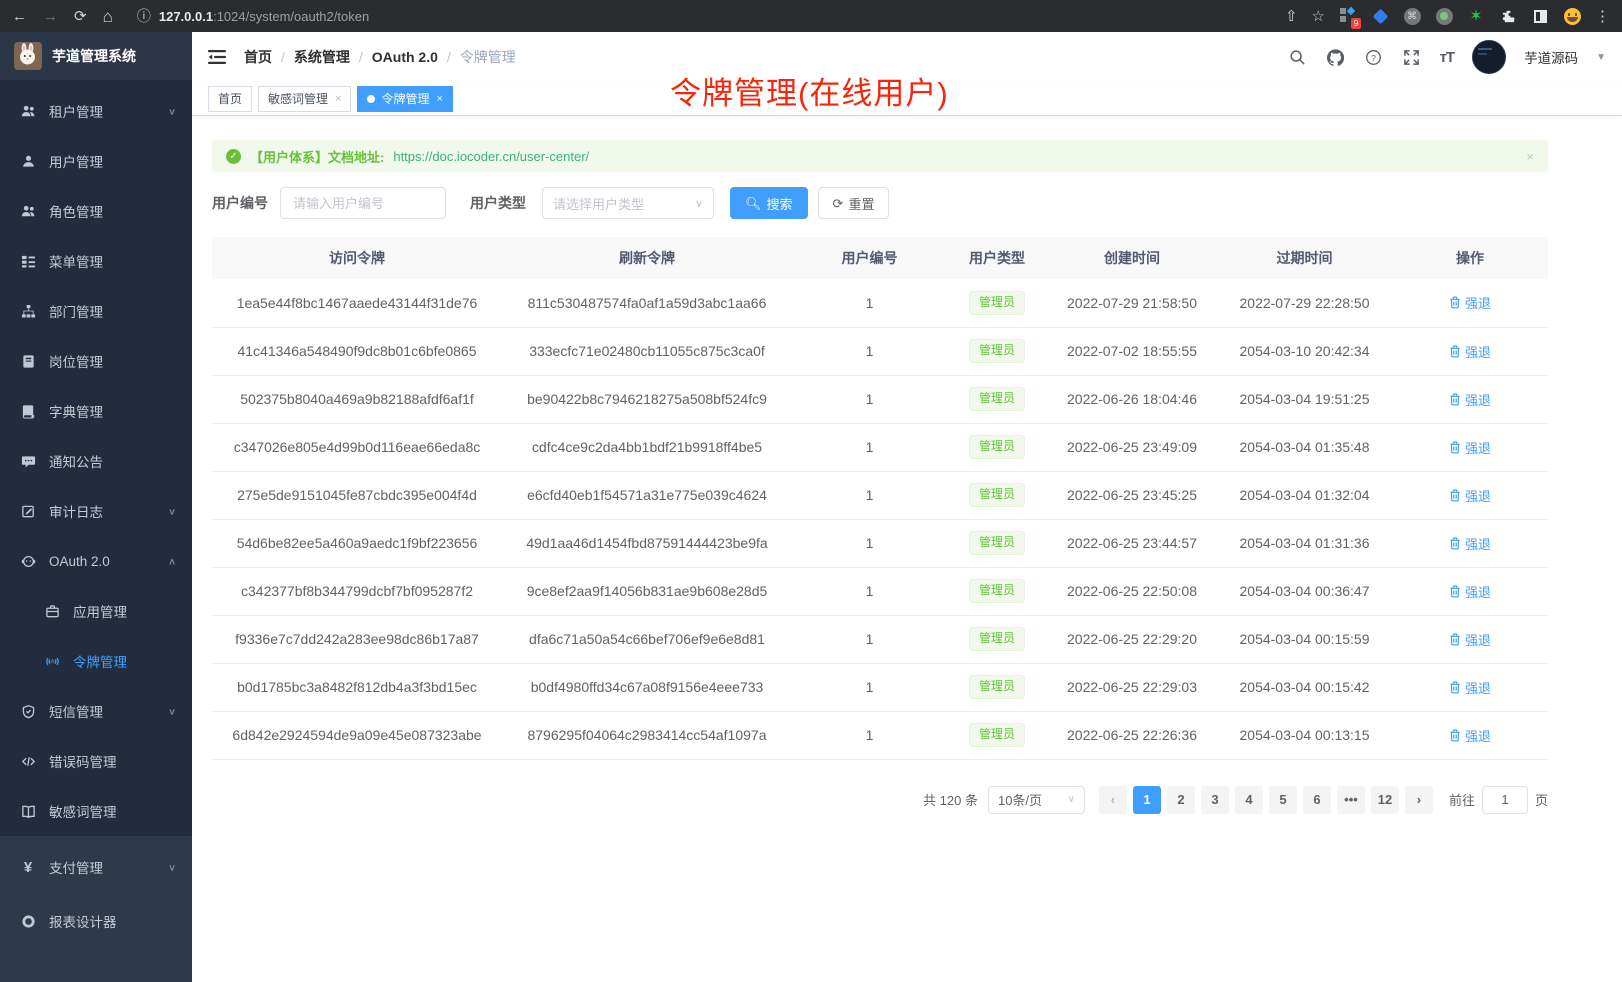 The width and height of the screenshot is (1622, 982). What do you see at coordinates (76, 712) in the screenshot?
I see `sidebar-item-label: 短信管理` at bounding box center [76, 712].